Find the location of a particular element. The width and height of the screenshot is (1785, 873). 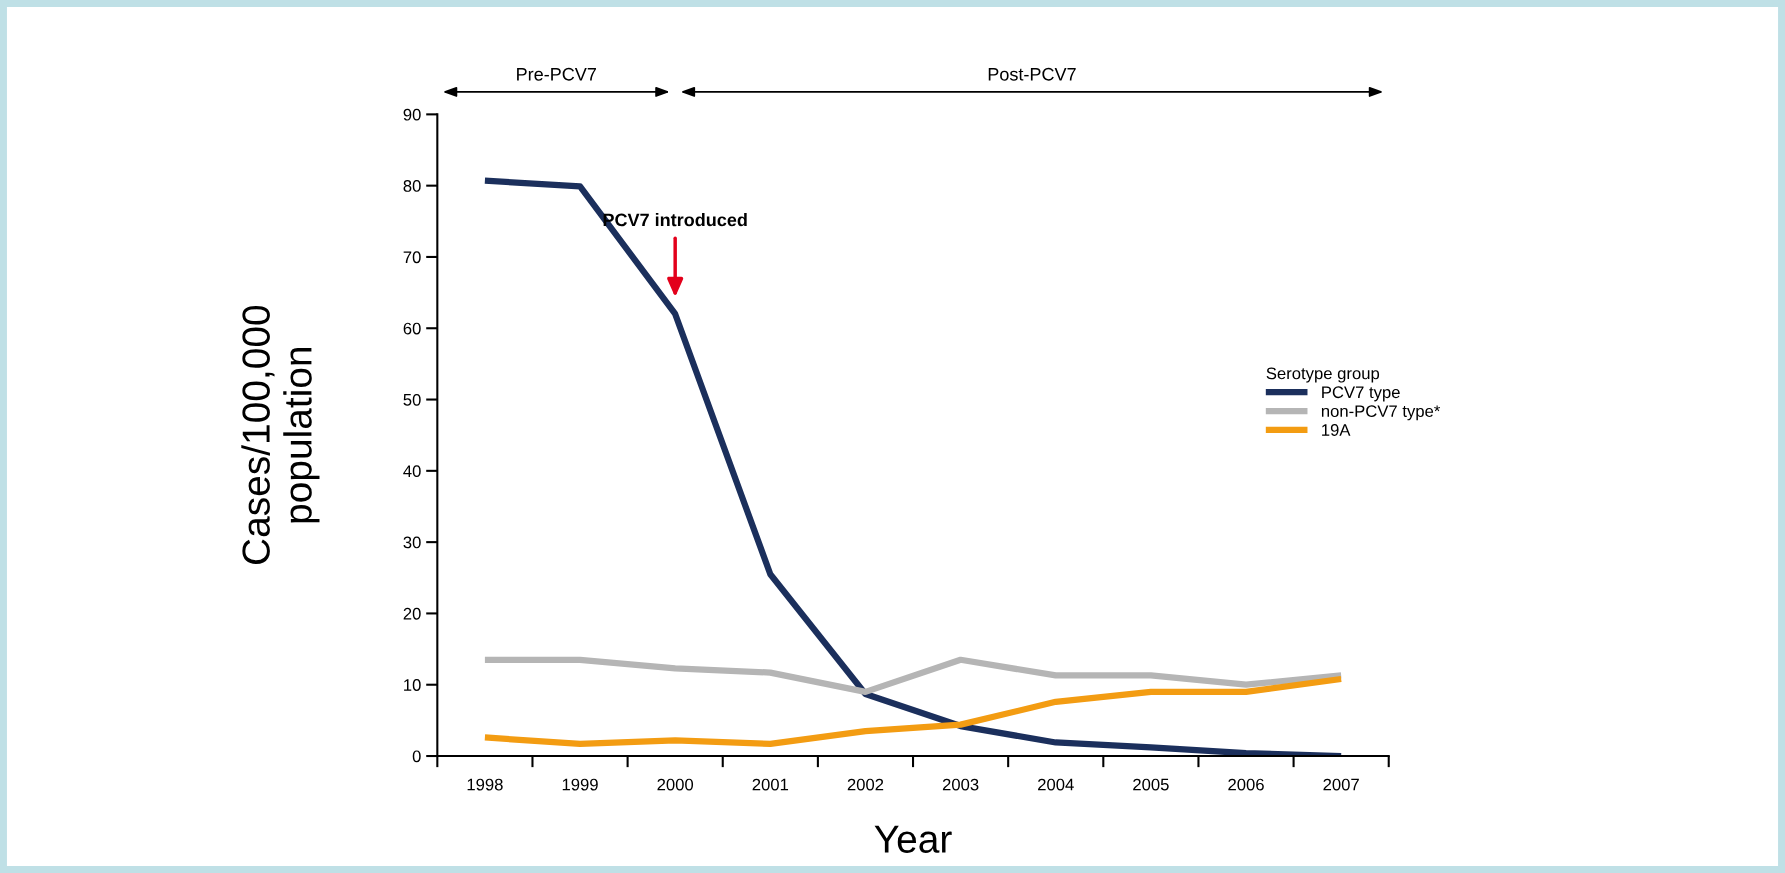

x-tick-label: 2000 is located at coordinates (675, 784).